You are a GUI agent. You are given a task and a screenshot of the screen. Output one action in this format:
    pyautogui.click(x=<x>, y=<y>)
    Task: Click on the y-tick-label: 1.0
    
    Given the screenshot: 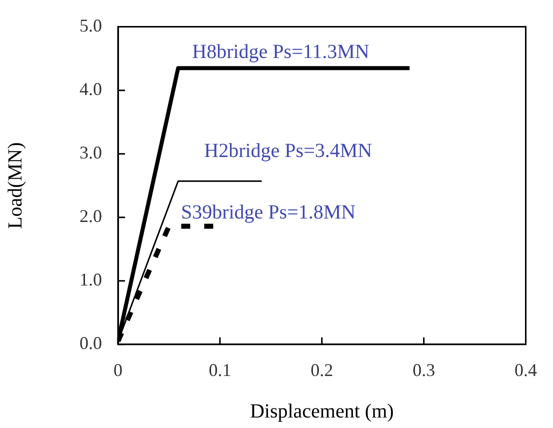 What is the action you would take?
    pyautogui.click(x=91, y=280)
    